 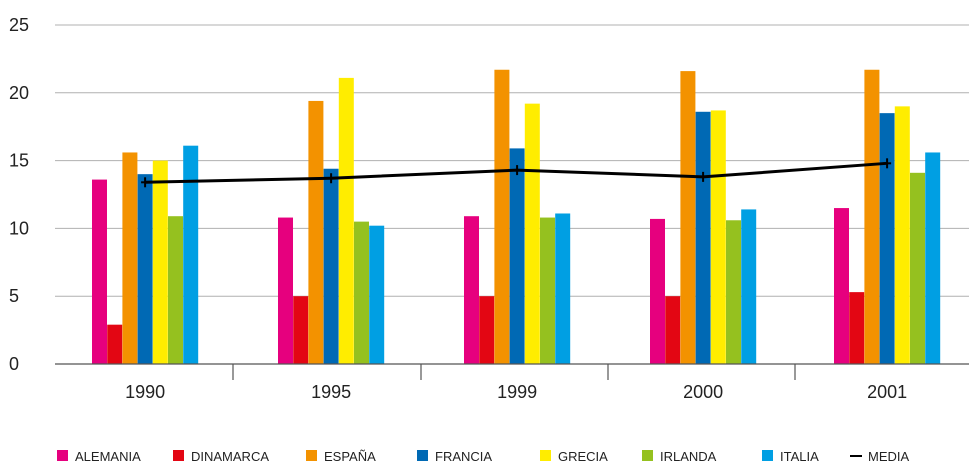 I want to click on bar-italia-2001, so click(x=933, y=258).